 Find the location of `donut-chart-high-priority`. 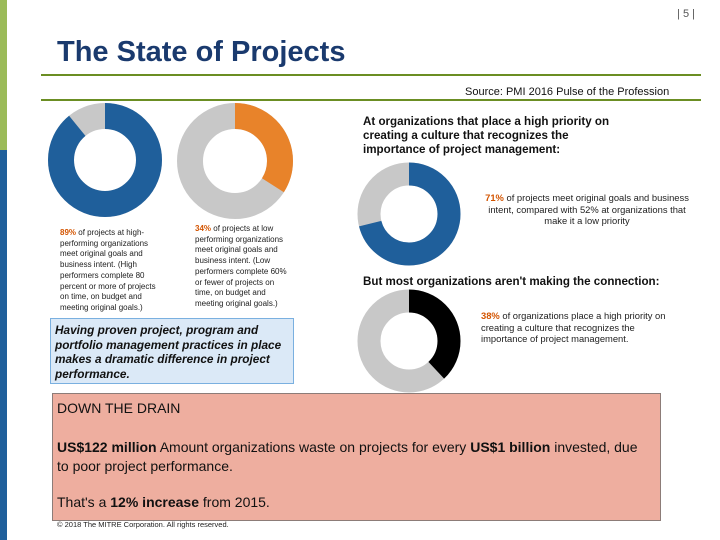

donut-chart-high-priority is located at coordinates (409, 214).